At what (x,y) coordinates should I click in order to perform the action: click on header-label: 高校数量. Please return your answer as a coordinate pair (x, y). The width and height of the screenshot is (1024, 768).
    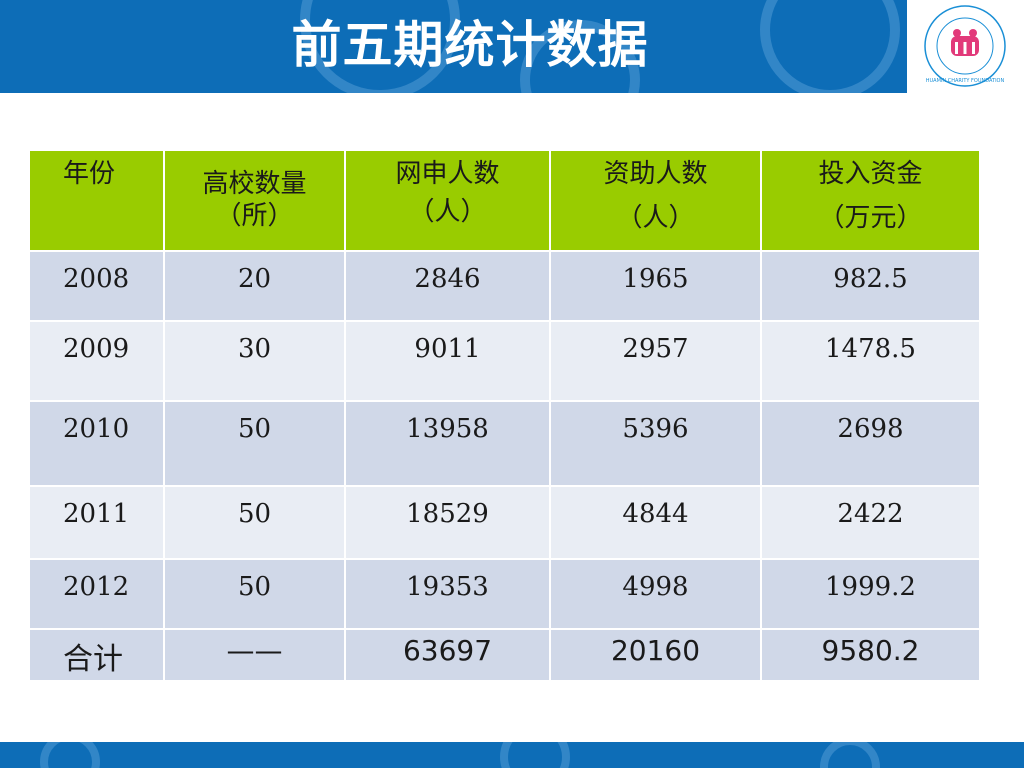
    Looking at the image, I should click on (254, 184).